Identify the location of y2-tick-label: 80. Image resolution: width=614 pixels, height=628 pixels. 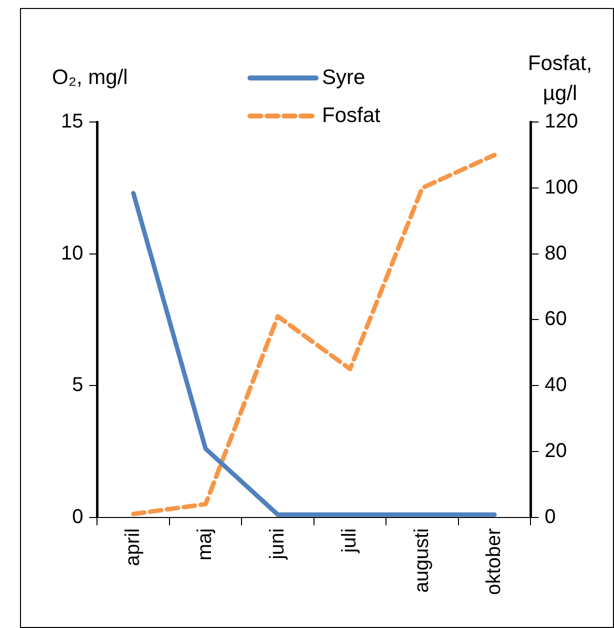
(555, 253).